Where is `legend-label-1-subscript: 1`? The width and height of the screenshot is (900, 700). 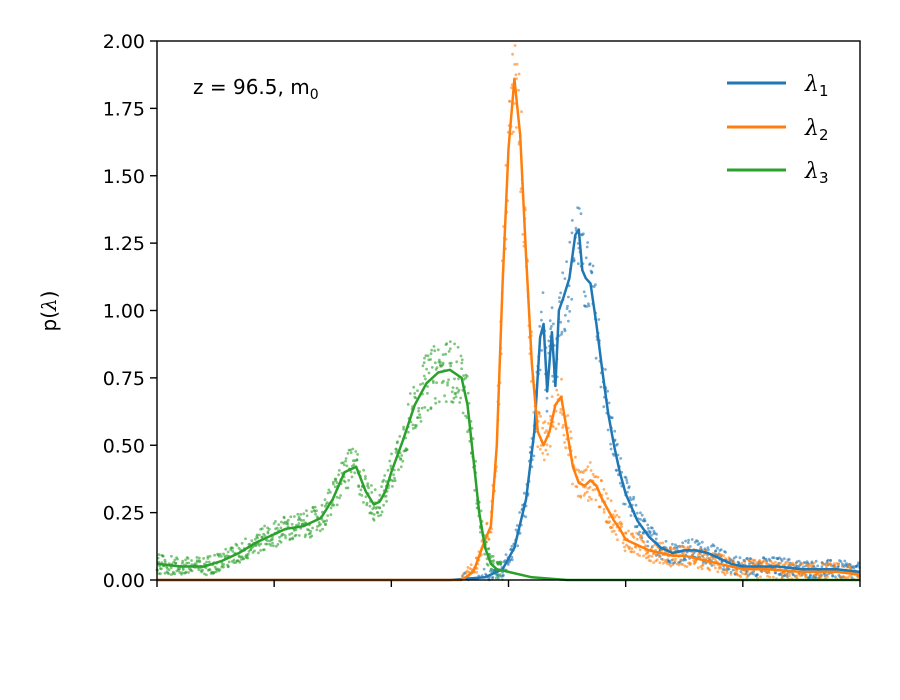 legend-label-1-subscript: 1 is located at coordinates (824, 91).